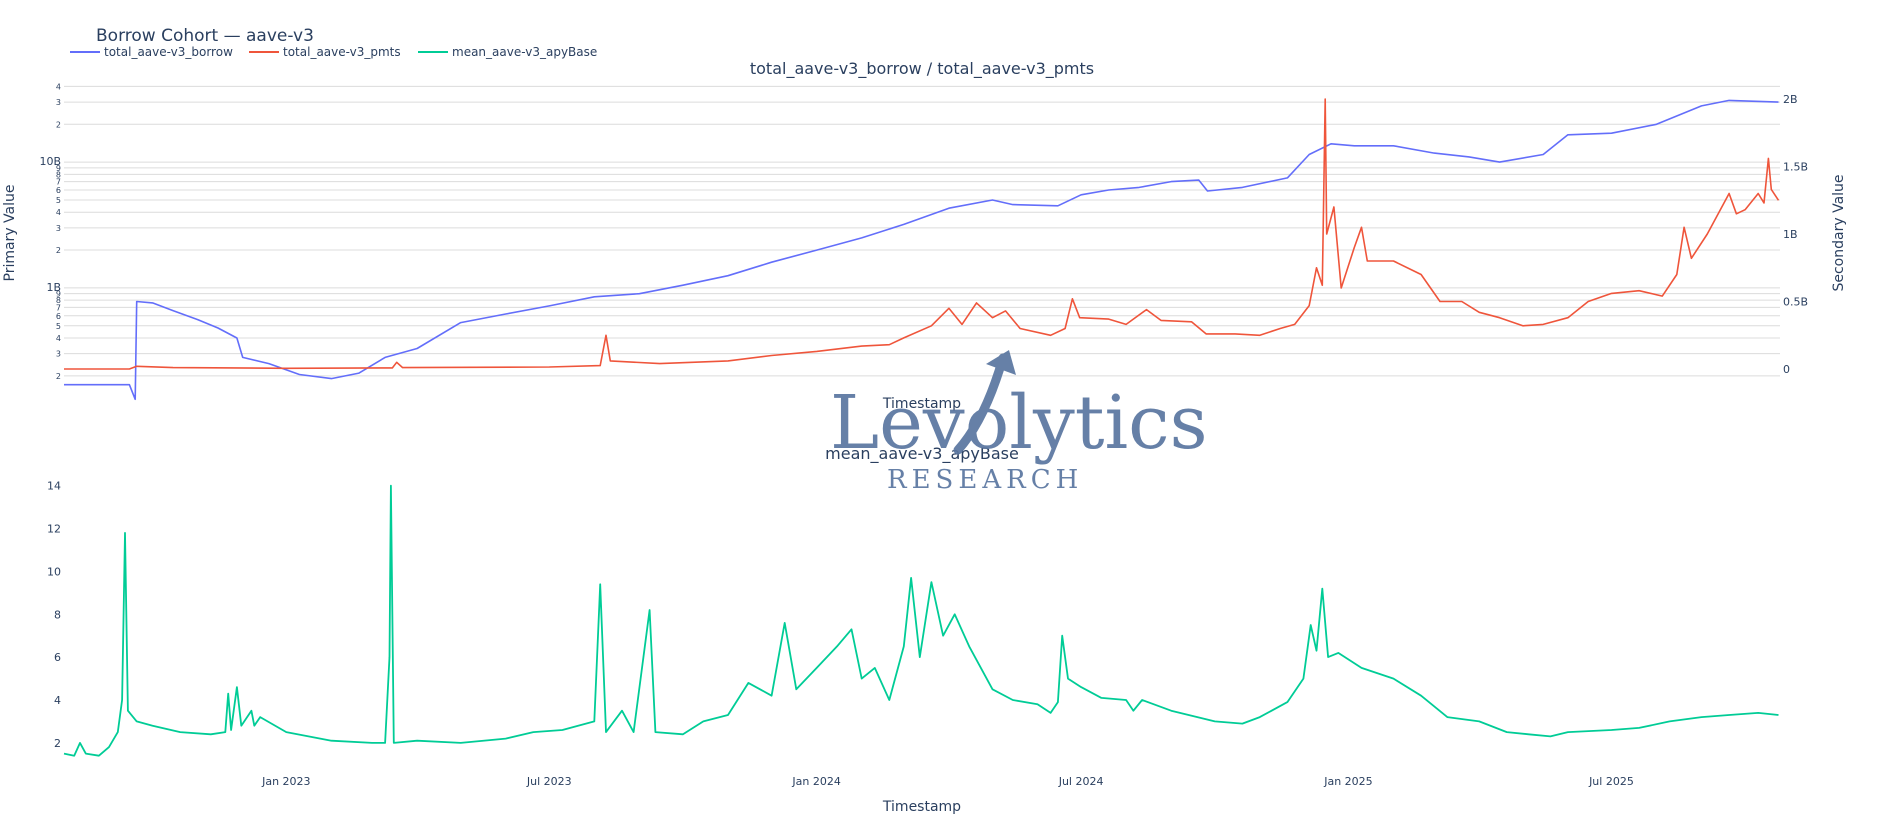 The width and height of the screenshot is (1904, 820). I want to click on bottom-x-tick-label: Jan 2024, so click(815, 781).